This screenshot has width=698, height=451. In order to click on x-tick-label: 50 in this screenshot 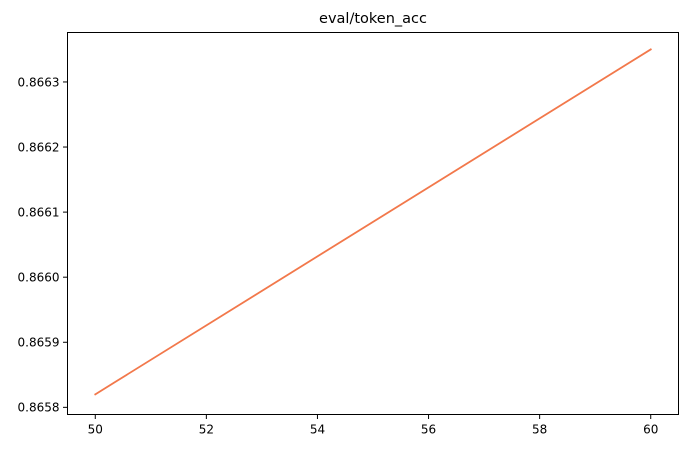, I will do `click(95, 430)`.